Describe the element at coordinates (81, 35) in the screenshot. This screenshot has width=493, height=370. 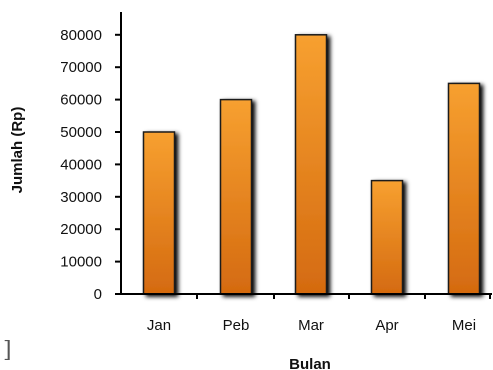
I see `y-tick-label: 80000` at that location.